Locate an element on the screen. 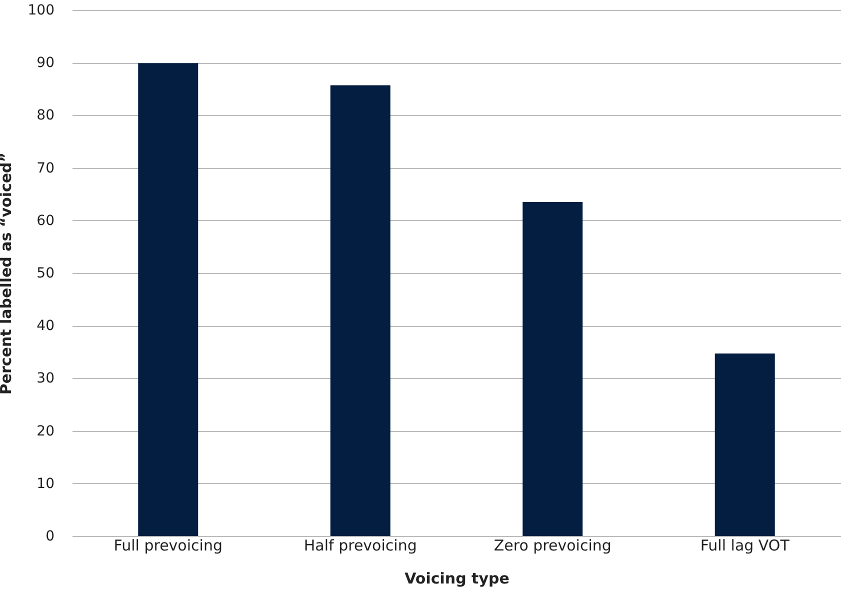 This screenshot has width=841, height=612. y-tick-label: 50 is located at coordinates (45, 274).